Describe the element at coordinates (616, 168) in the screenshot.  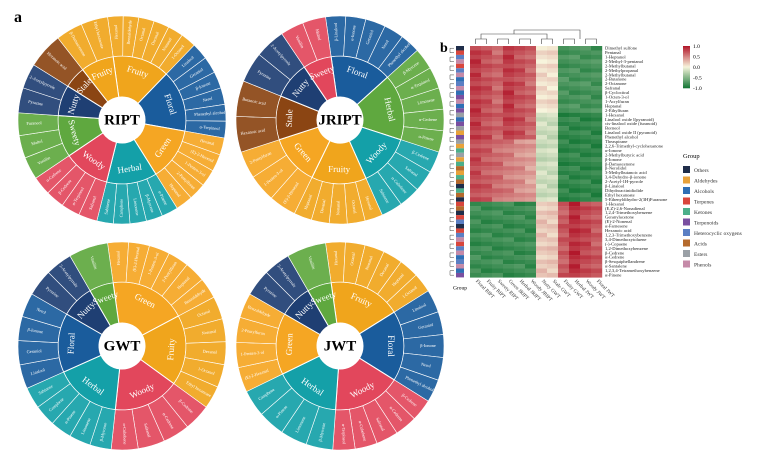
I see `row-label: β-Nerolidol` at that location.